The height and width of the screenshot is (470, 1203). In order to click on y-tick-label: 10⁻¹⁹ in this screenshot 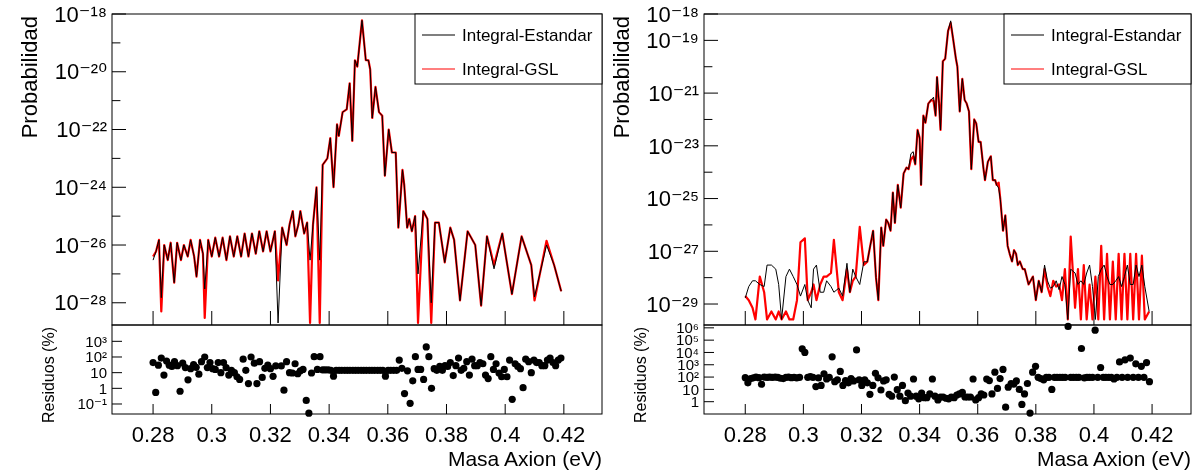, I will do `click(672, 41)`.